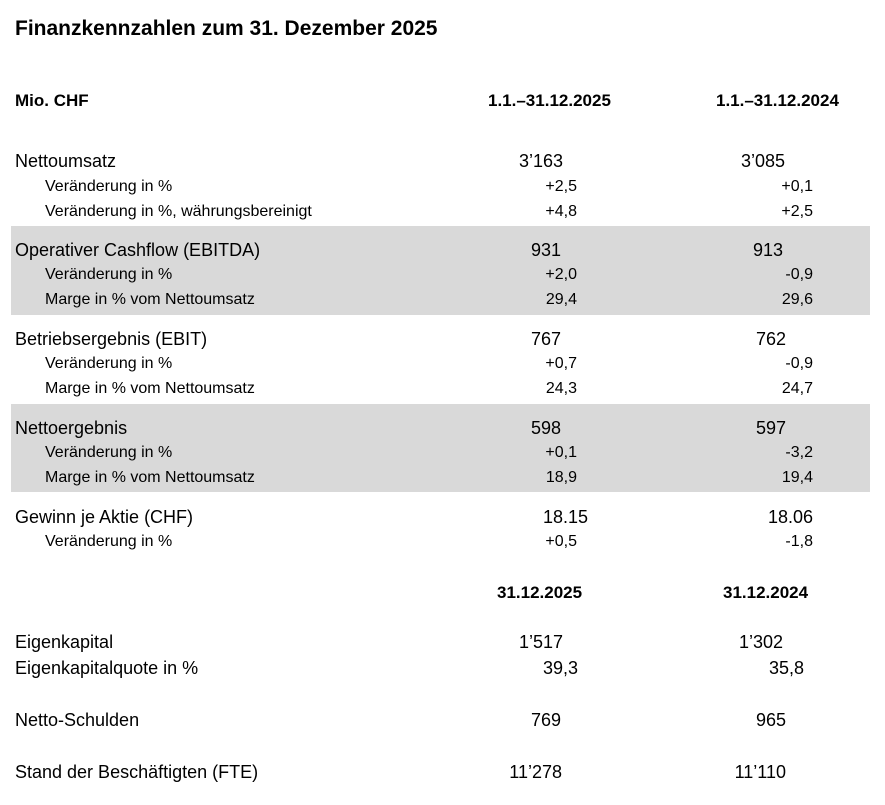 Image resolution: width=885 pixels, height=805 pixels. I want to click on value-2024: 24,7, so click(797, 388).